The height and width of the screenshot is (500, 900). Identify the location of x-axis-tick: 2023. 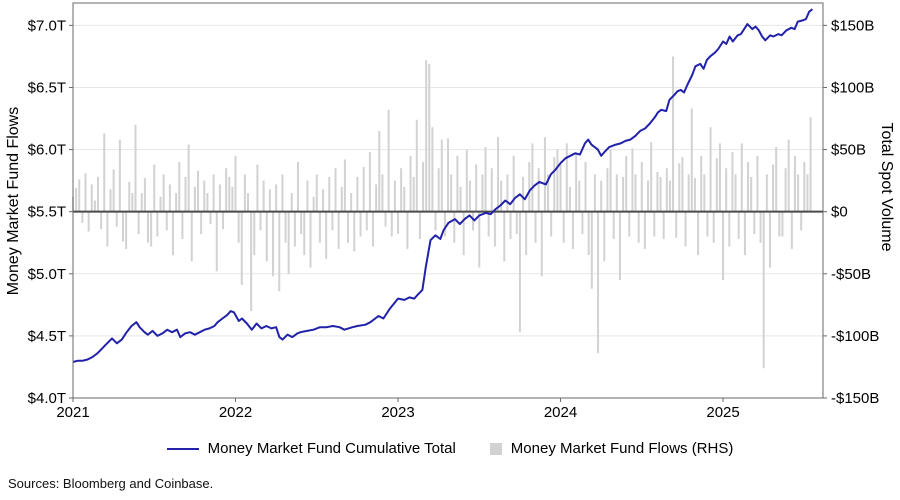
(397, 412).